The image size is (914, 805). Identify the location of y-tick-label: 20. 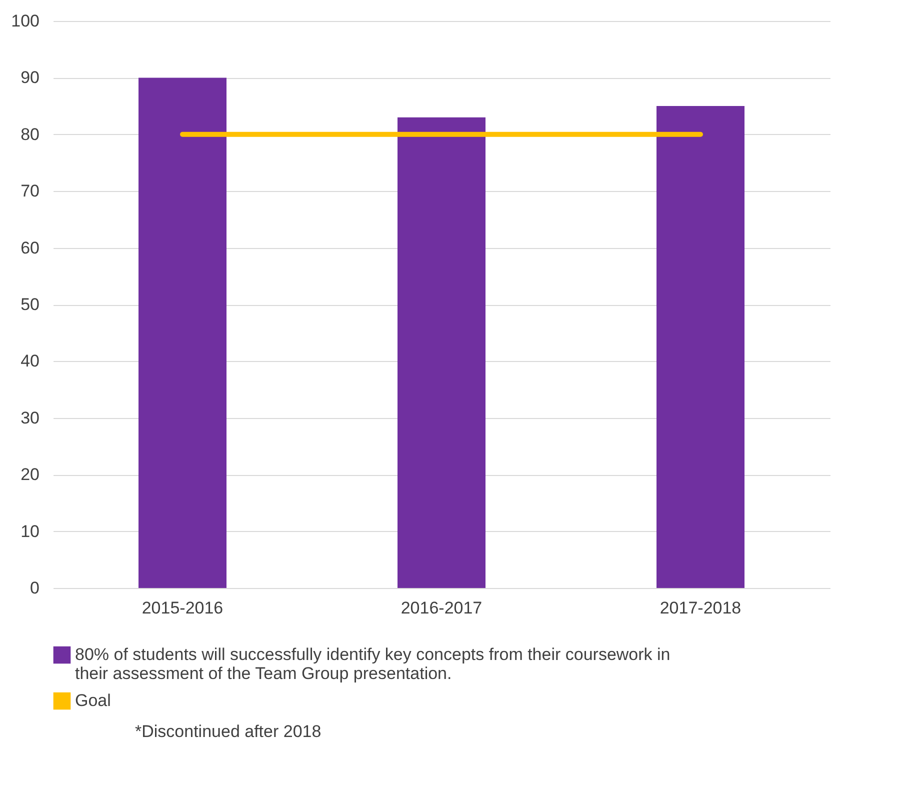
(30, 474).